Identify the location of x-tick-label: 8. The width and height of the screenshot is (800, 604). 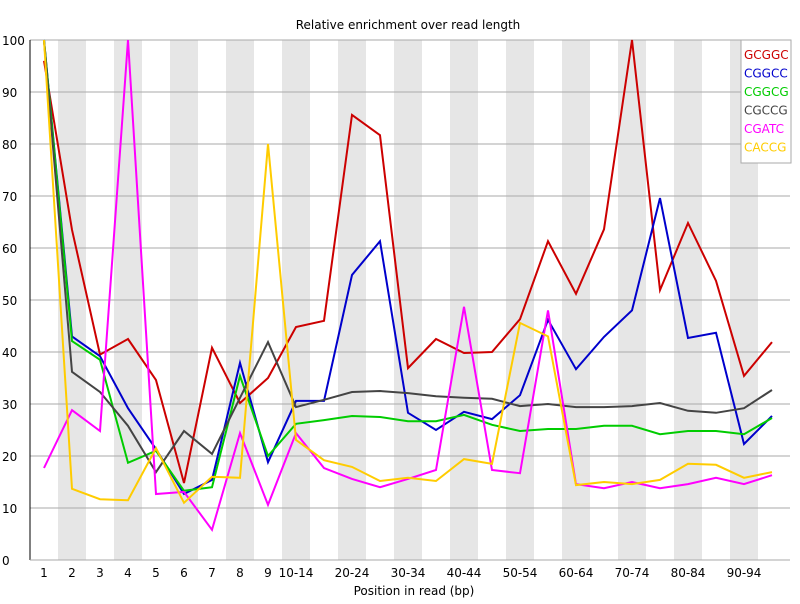
(240, 573).